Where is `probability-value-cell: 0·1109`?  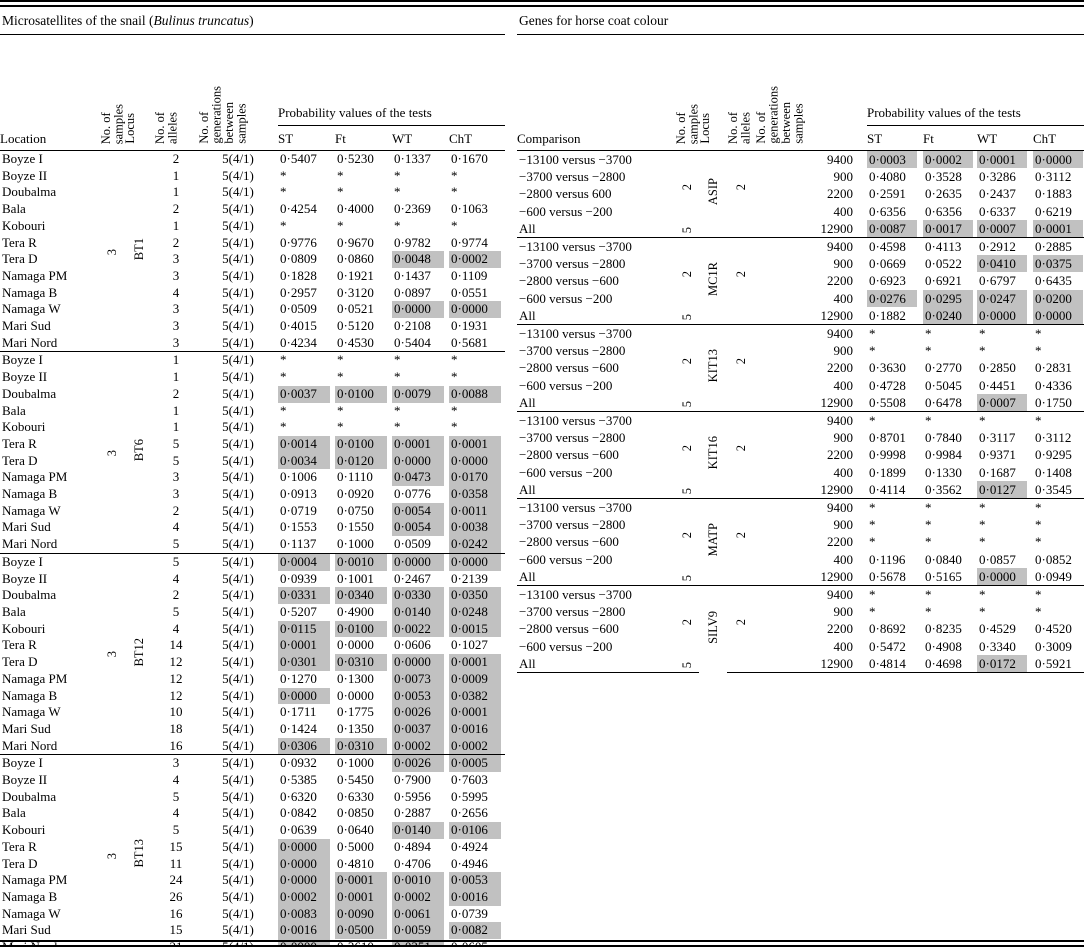
probability-value-cell: 0·1109 is located at coordinates (469, 275).